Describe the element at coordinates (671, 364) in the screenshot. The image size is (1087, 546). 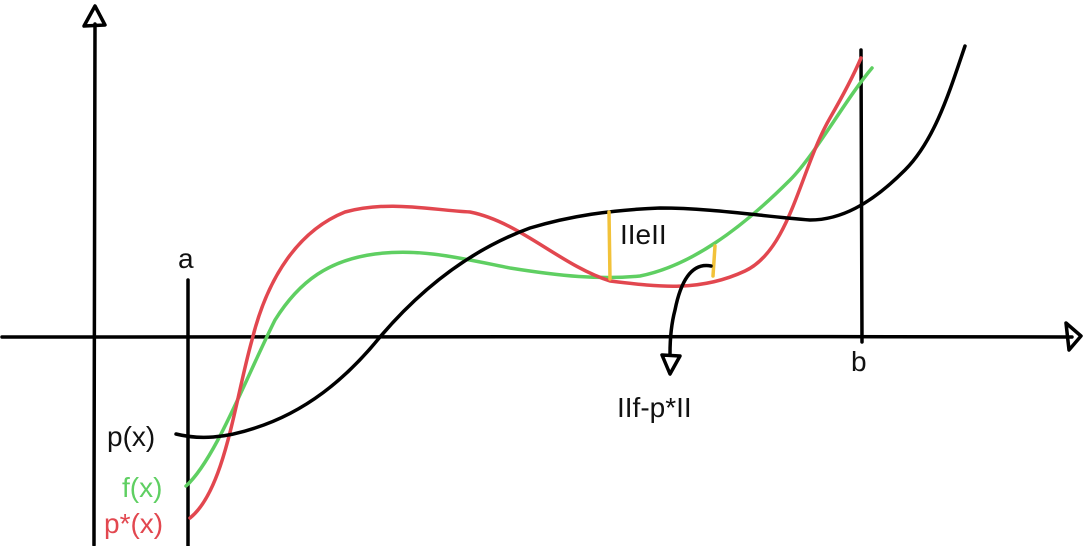
I see `pointer-arrowhead` at that location.